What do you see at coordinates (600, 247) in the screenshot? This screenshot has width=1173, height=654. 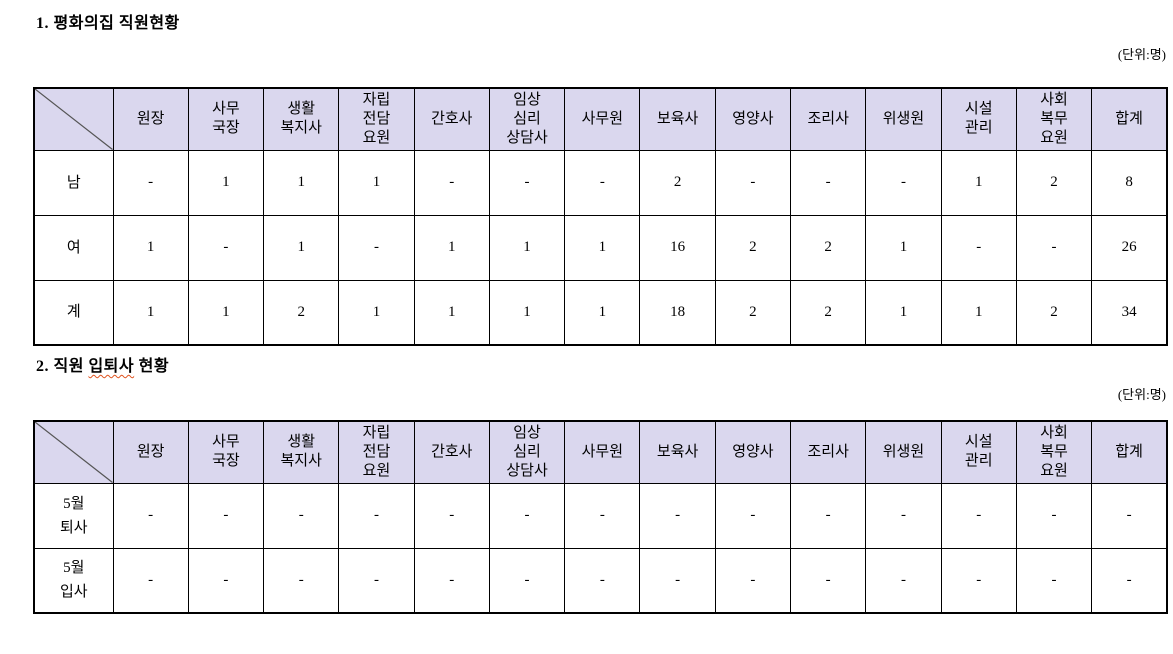 I see `table-row: 여 1-1-1 1 1 16 2 2 1- -26` at bounding box center [600, 247].